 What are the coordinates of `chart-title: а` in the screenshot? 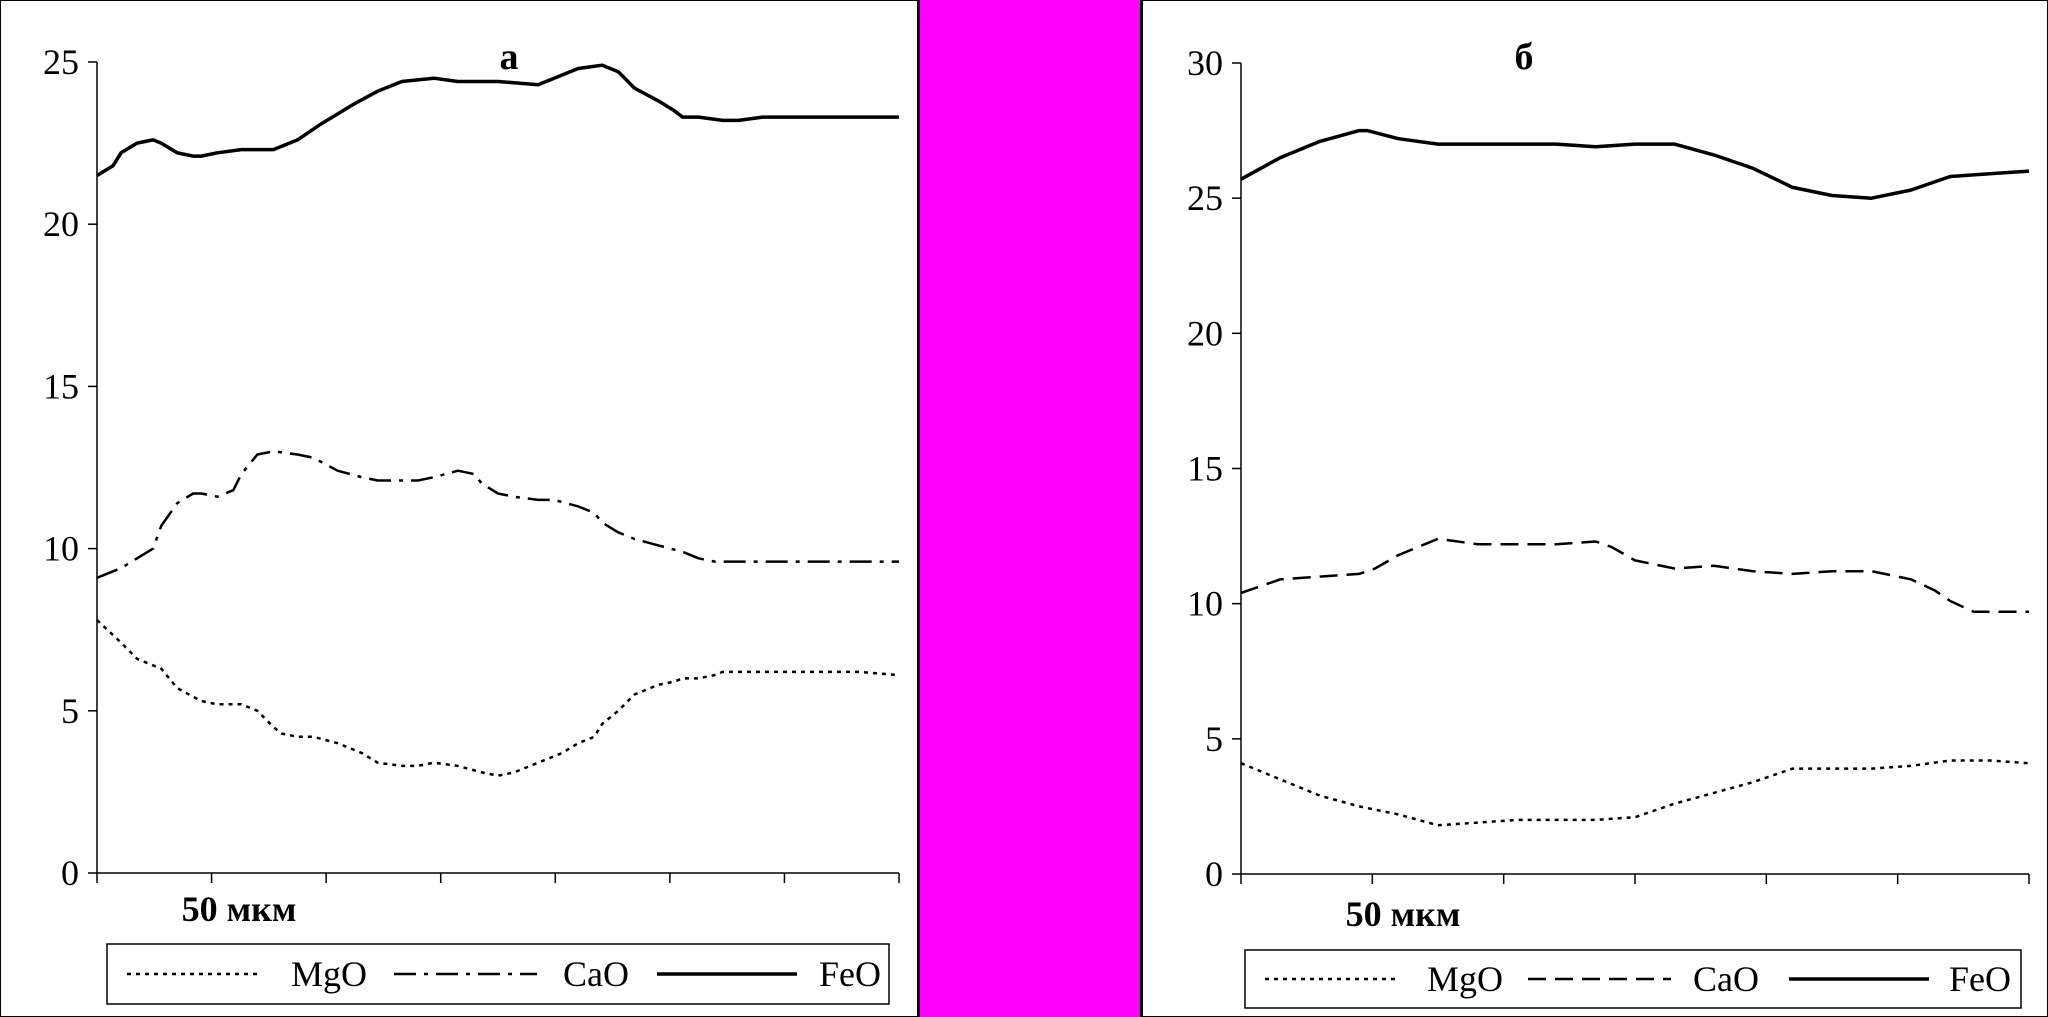 It's located at (509, 57).